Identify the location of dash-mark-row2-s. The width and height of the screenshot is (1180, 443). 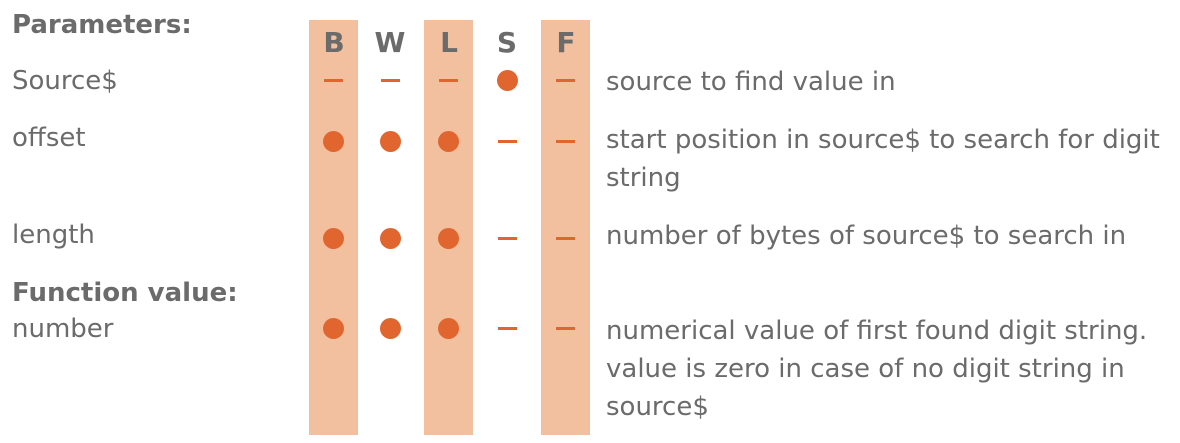
(507, 238).